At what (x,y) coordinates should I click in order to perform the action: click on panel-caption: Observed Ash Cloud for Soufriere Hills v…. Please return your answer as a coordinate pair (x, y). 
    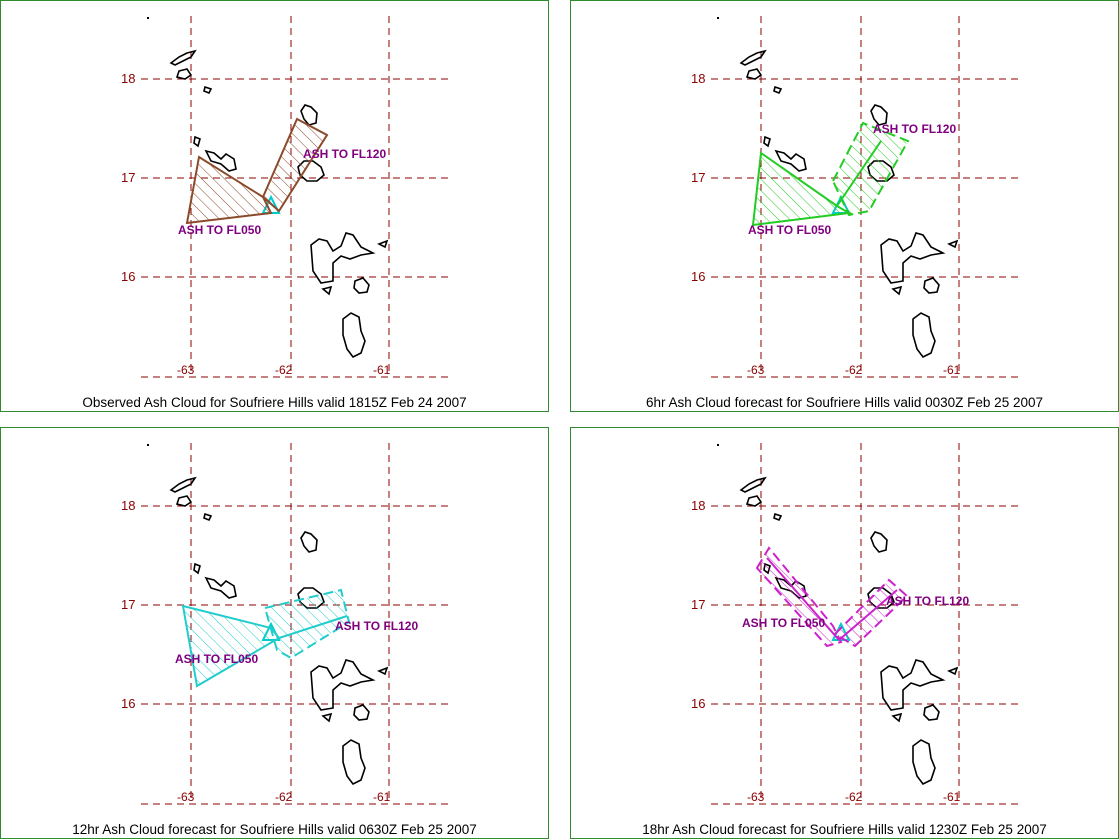
    Looking at the image, I should click on (274, 402).